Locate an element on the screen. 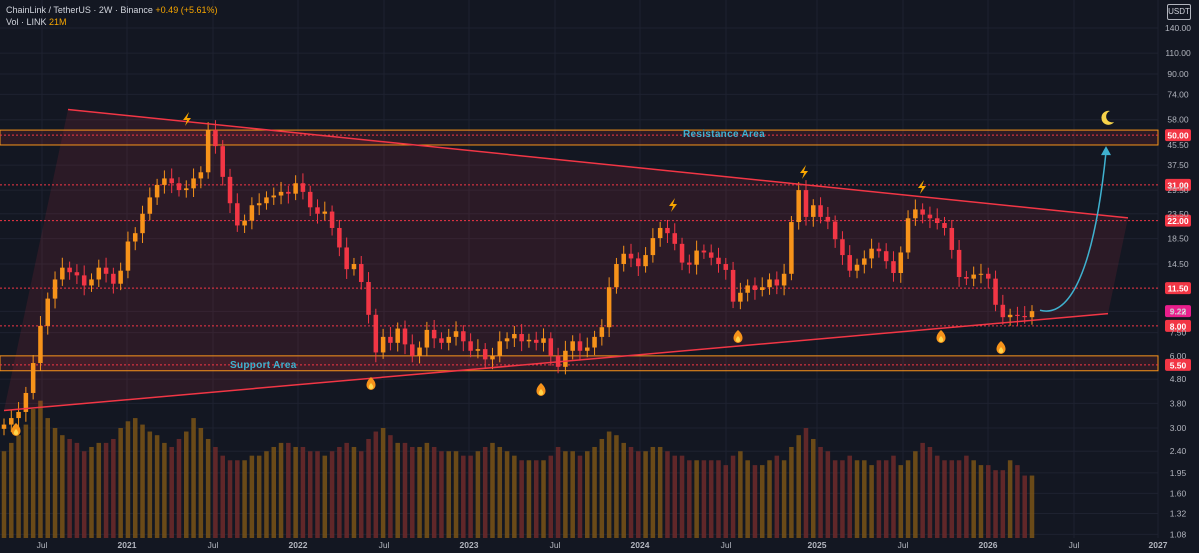 The image size is (1199, 553). volume-value: 21M is located at coordinates (58, 22).